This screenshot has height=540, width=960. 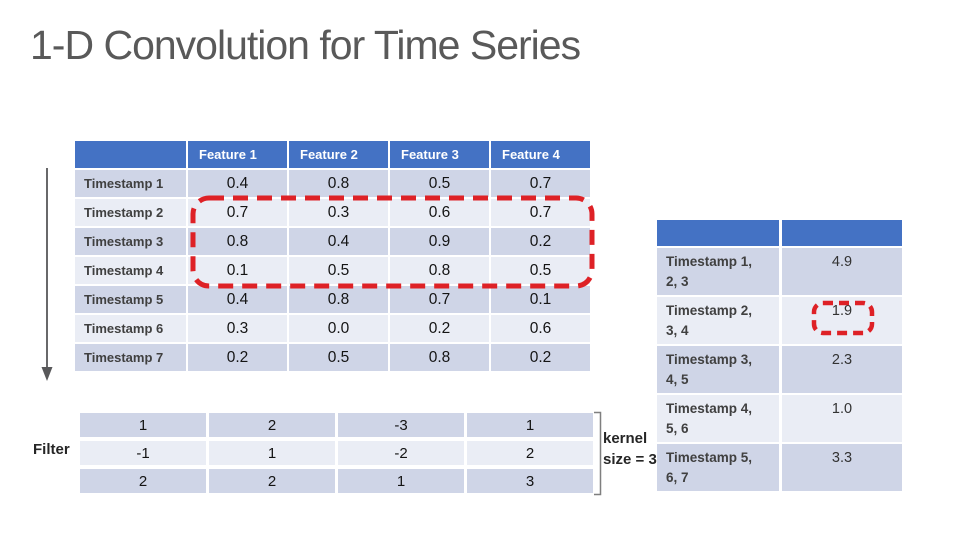 What do you see at coordinates (130, 299) in the screenshot?
I see `row-label-timestamp-5: Timestamp 5` at bounding box center [130, 299].